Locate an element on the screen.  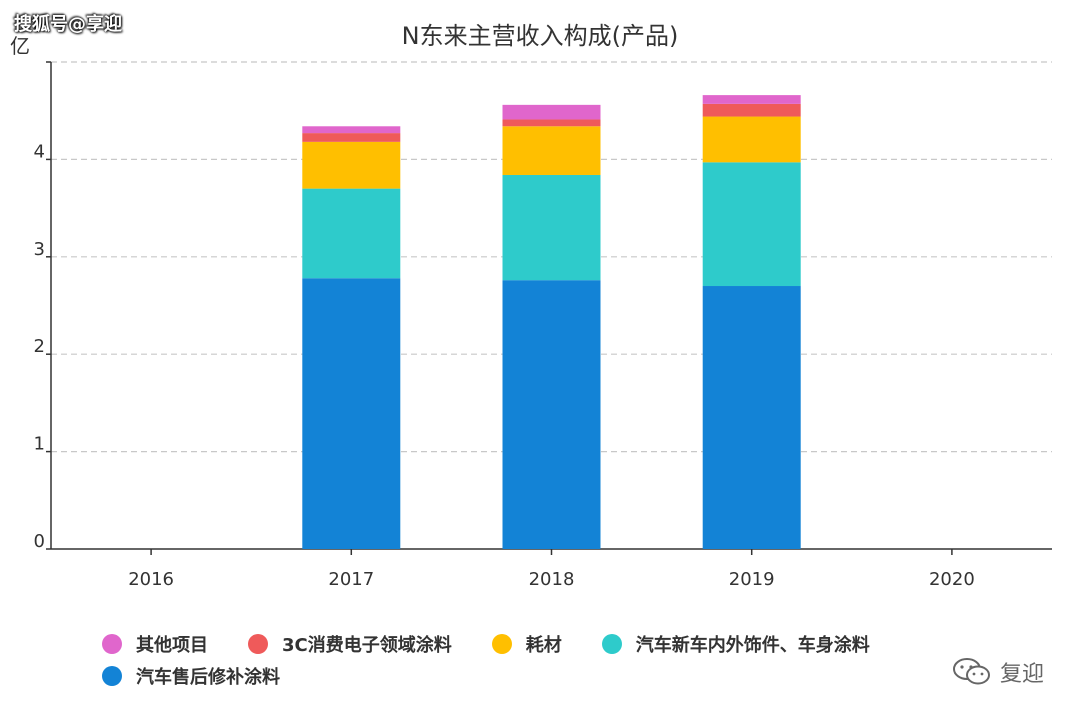
wechat-icon is located at coordinates (971, 671).